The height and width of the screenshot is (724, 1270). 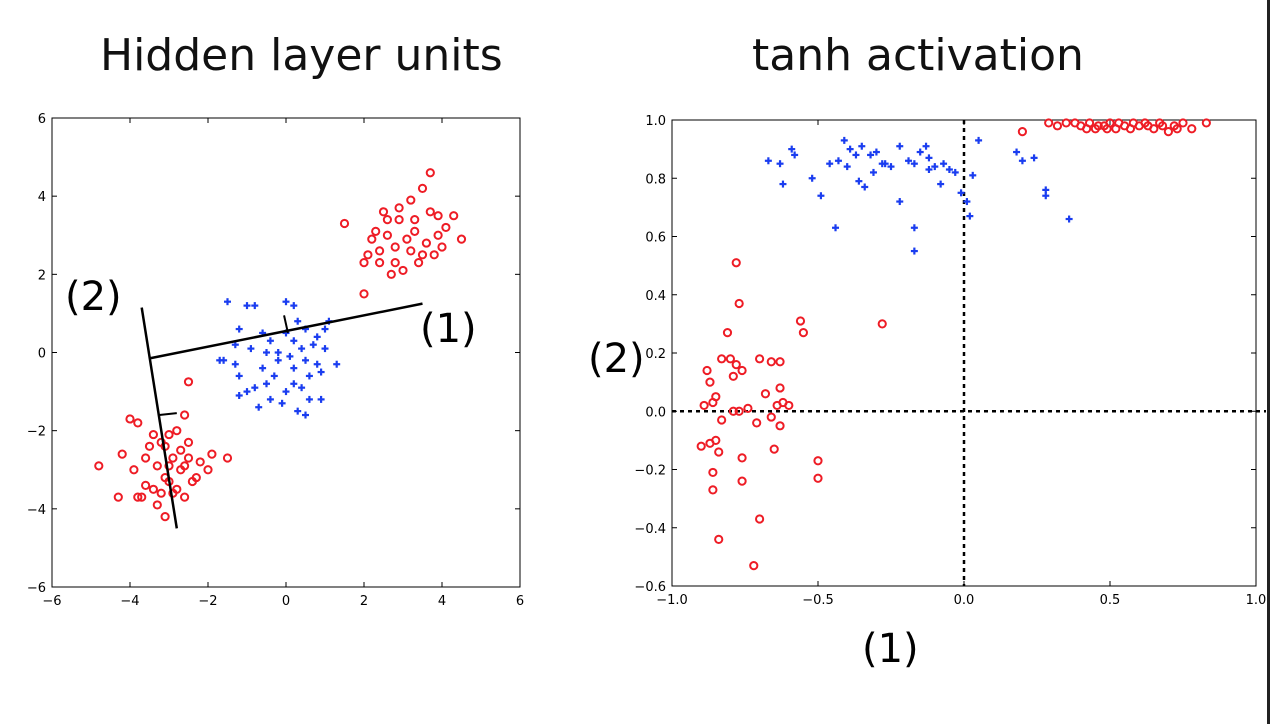 What do you see at coordinates (42, 197) in the screenshot?
I see `y-tick-label: 4` at bounding box center [42, 197].